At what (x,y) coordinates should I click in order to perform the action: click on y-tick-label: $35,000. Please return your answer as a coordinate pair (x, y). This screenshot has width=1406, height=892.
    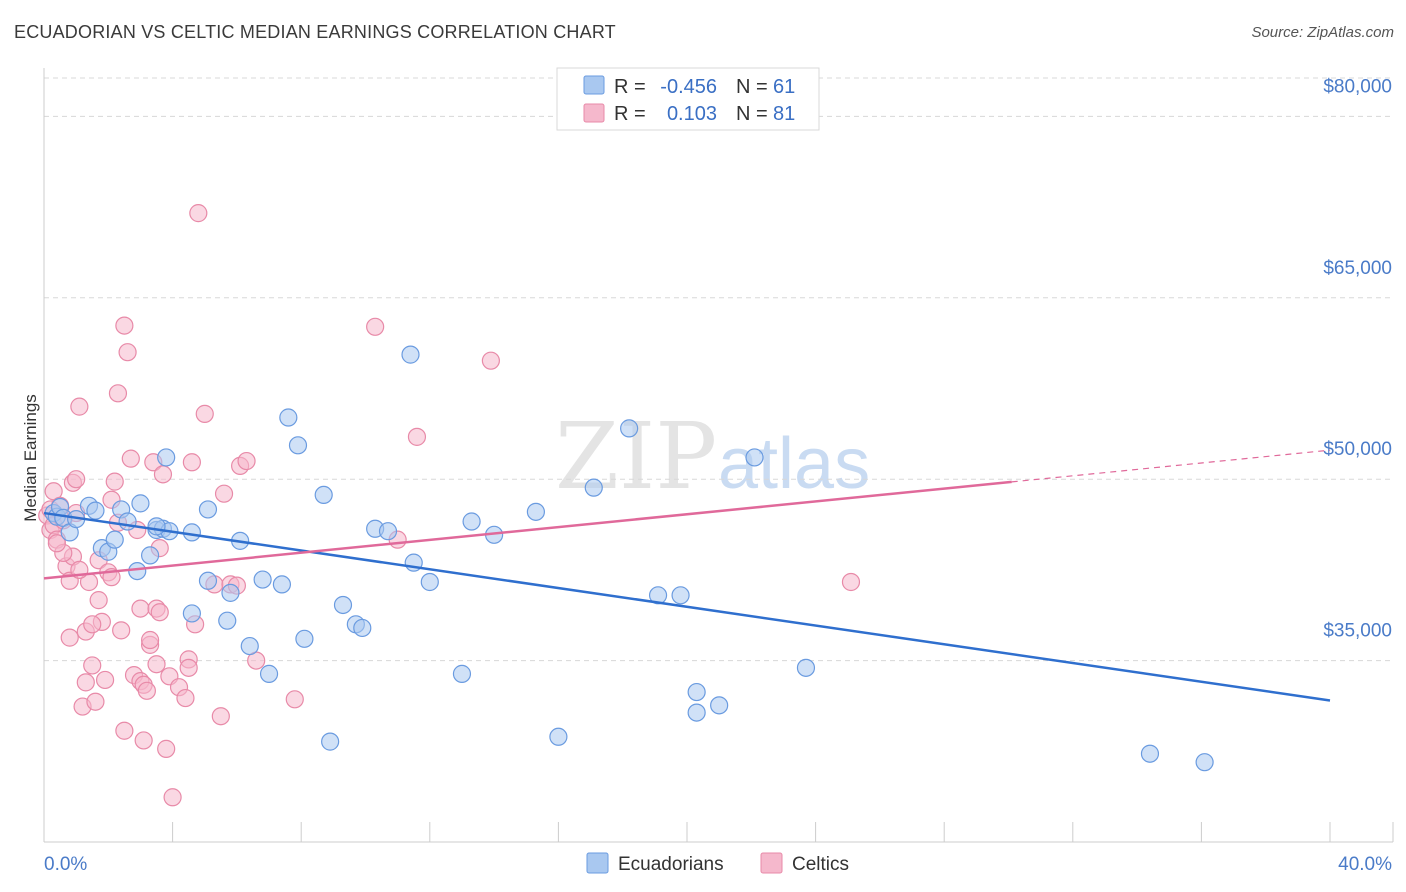
    Looking at the image, I should click on (1357, 631).